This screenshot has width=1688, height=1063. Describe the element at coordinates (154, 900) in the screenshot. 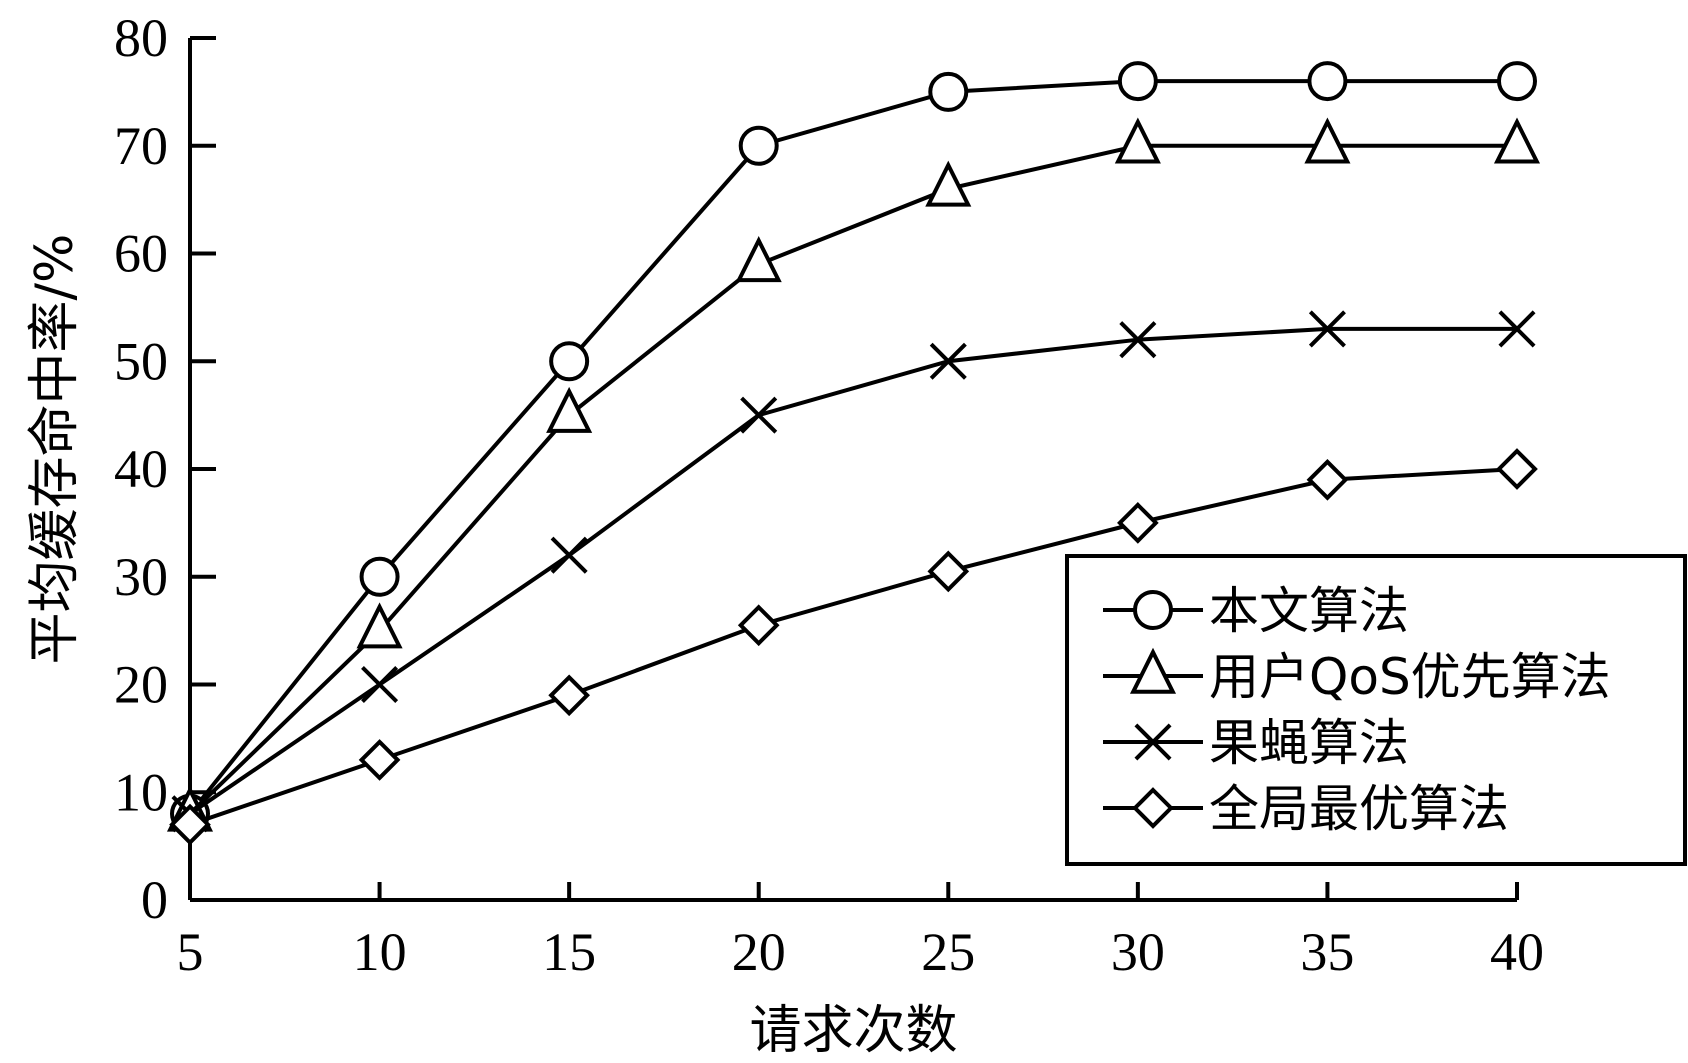

I see `y-tick-label: 0` at that location.